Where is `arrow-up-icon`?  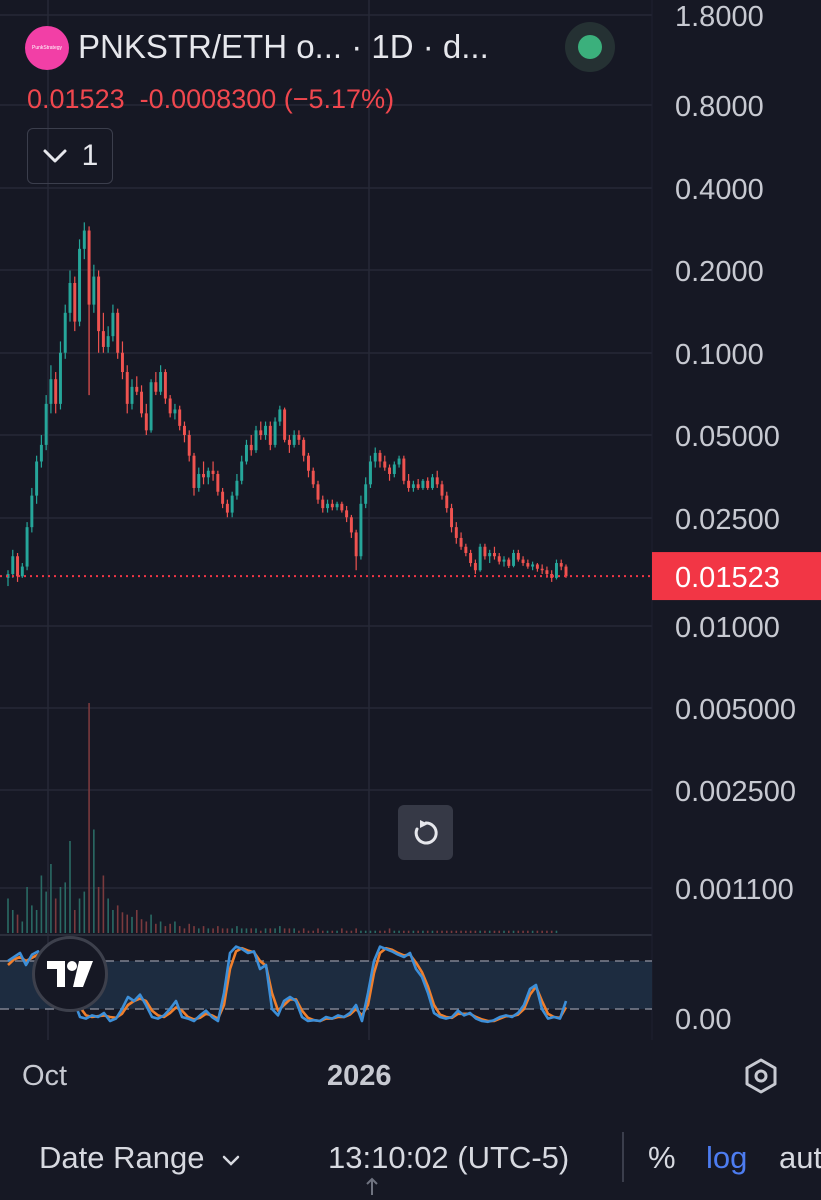 arrow-up-icon is located at coordinates (372, 1186).